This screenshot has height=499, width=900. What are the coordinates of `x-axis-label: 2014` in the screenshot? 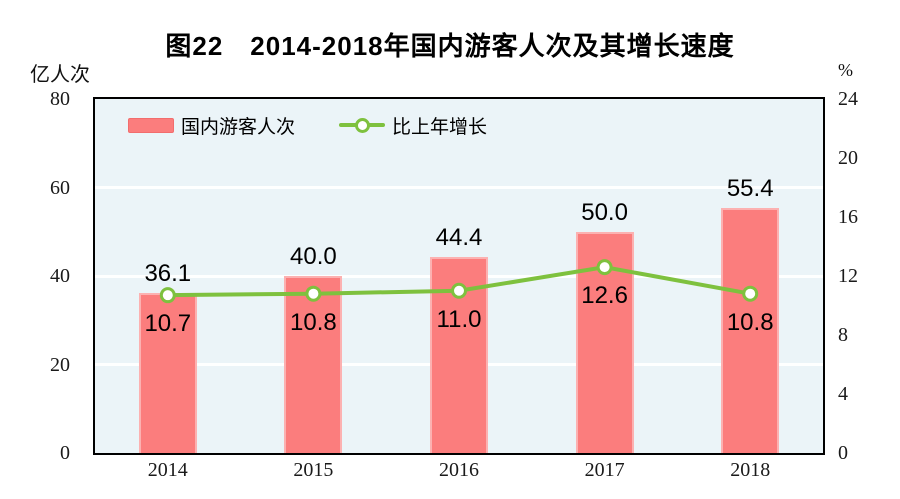 It's located at (167, 470).